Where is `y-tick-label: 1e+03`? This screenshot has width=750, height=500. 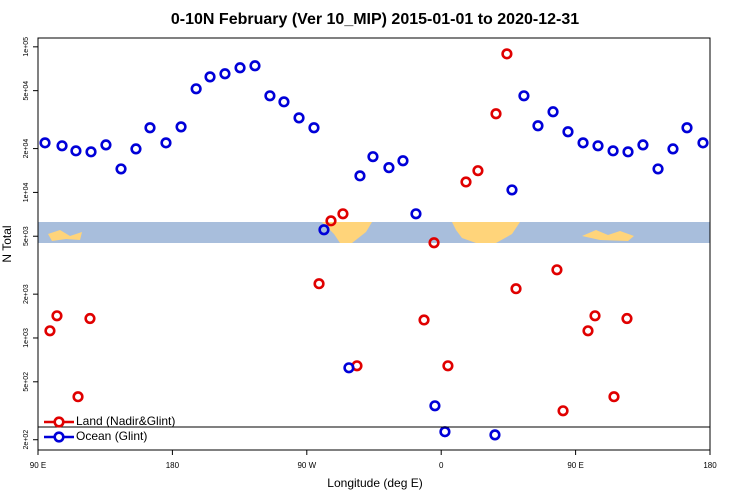
y-tick-label: 1e+03 is located at coordinates (26, 338).